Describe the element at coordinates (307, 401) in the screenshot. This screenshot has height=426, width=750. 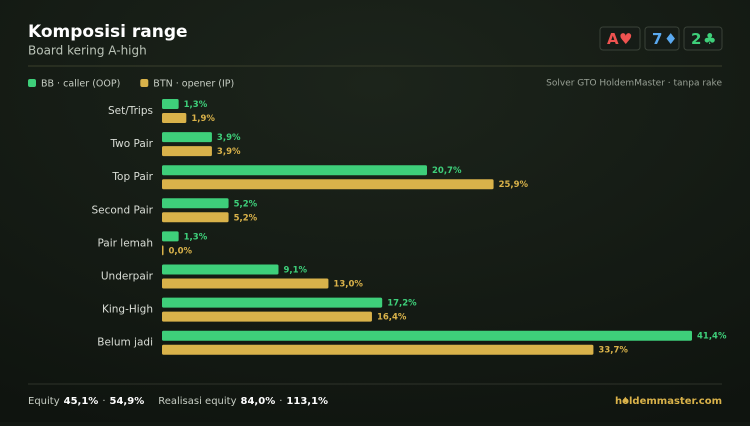
I see `footer-value: 113,1%` at that location.